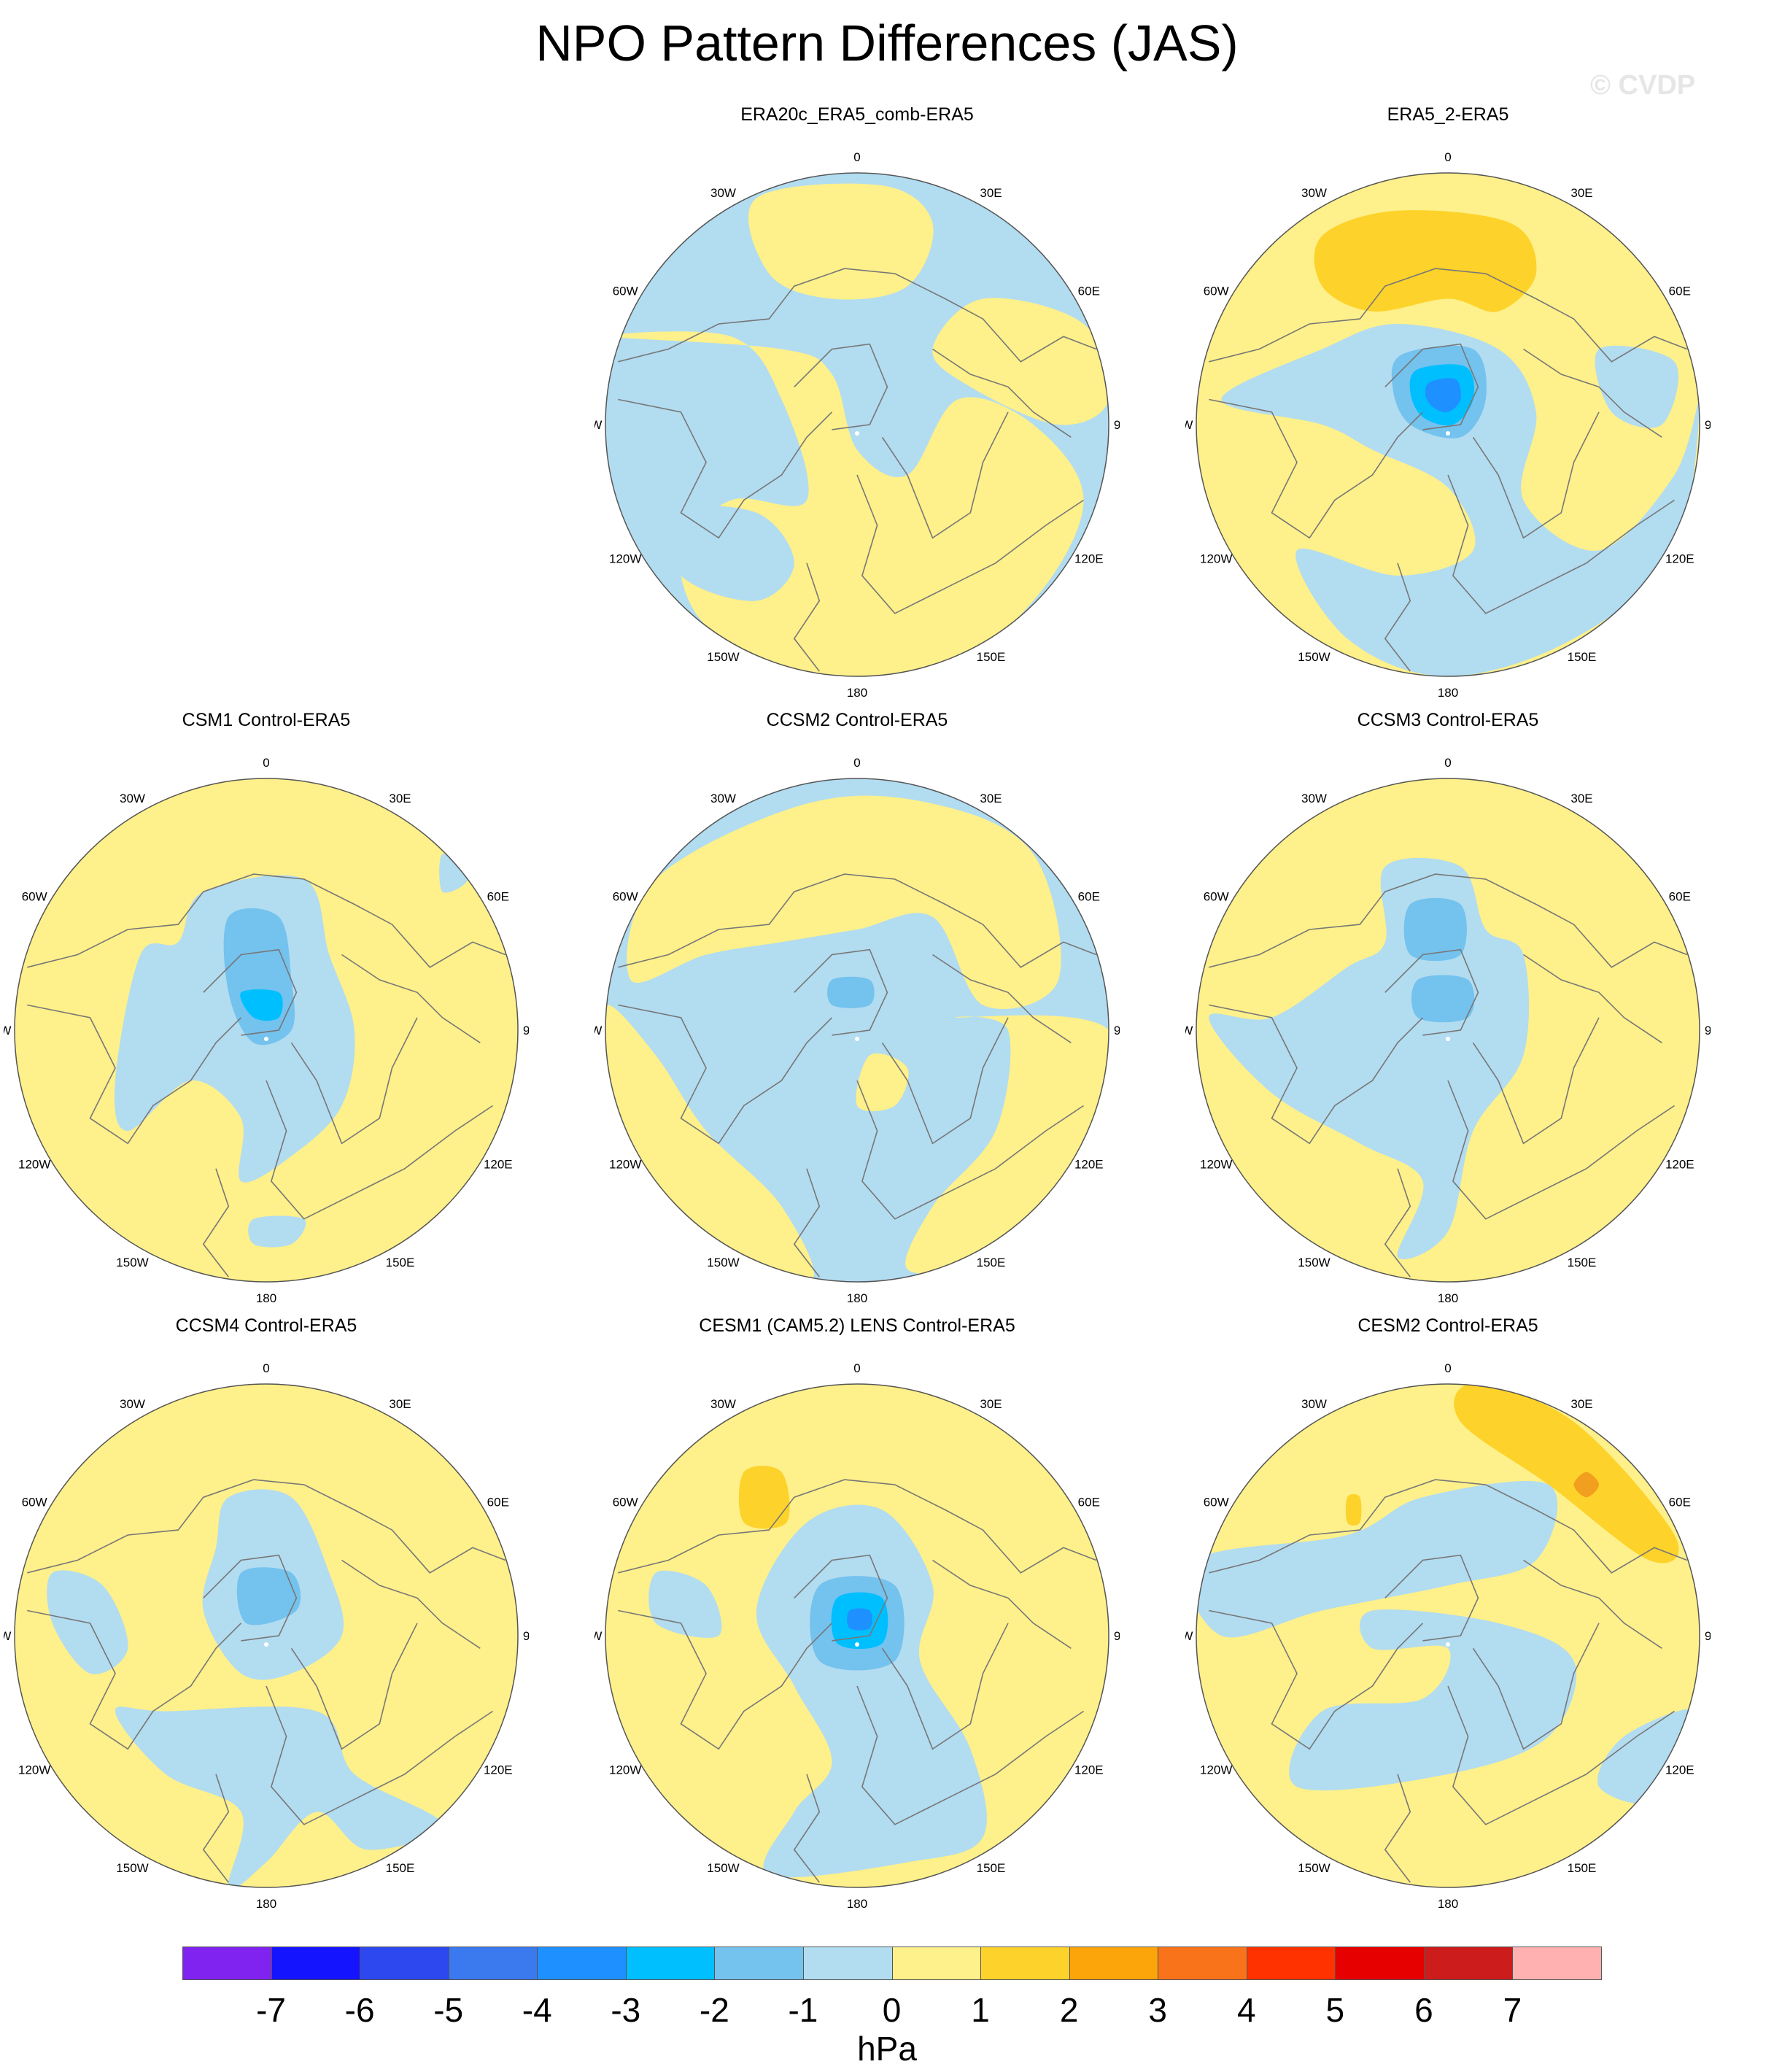 The image size is (1774, 2072). I want to click on panel-title: ERA20c_ERA5_comb-ERA5, so click(857, 114).